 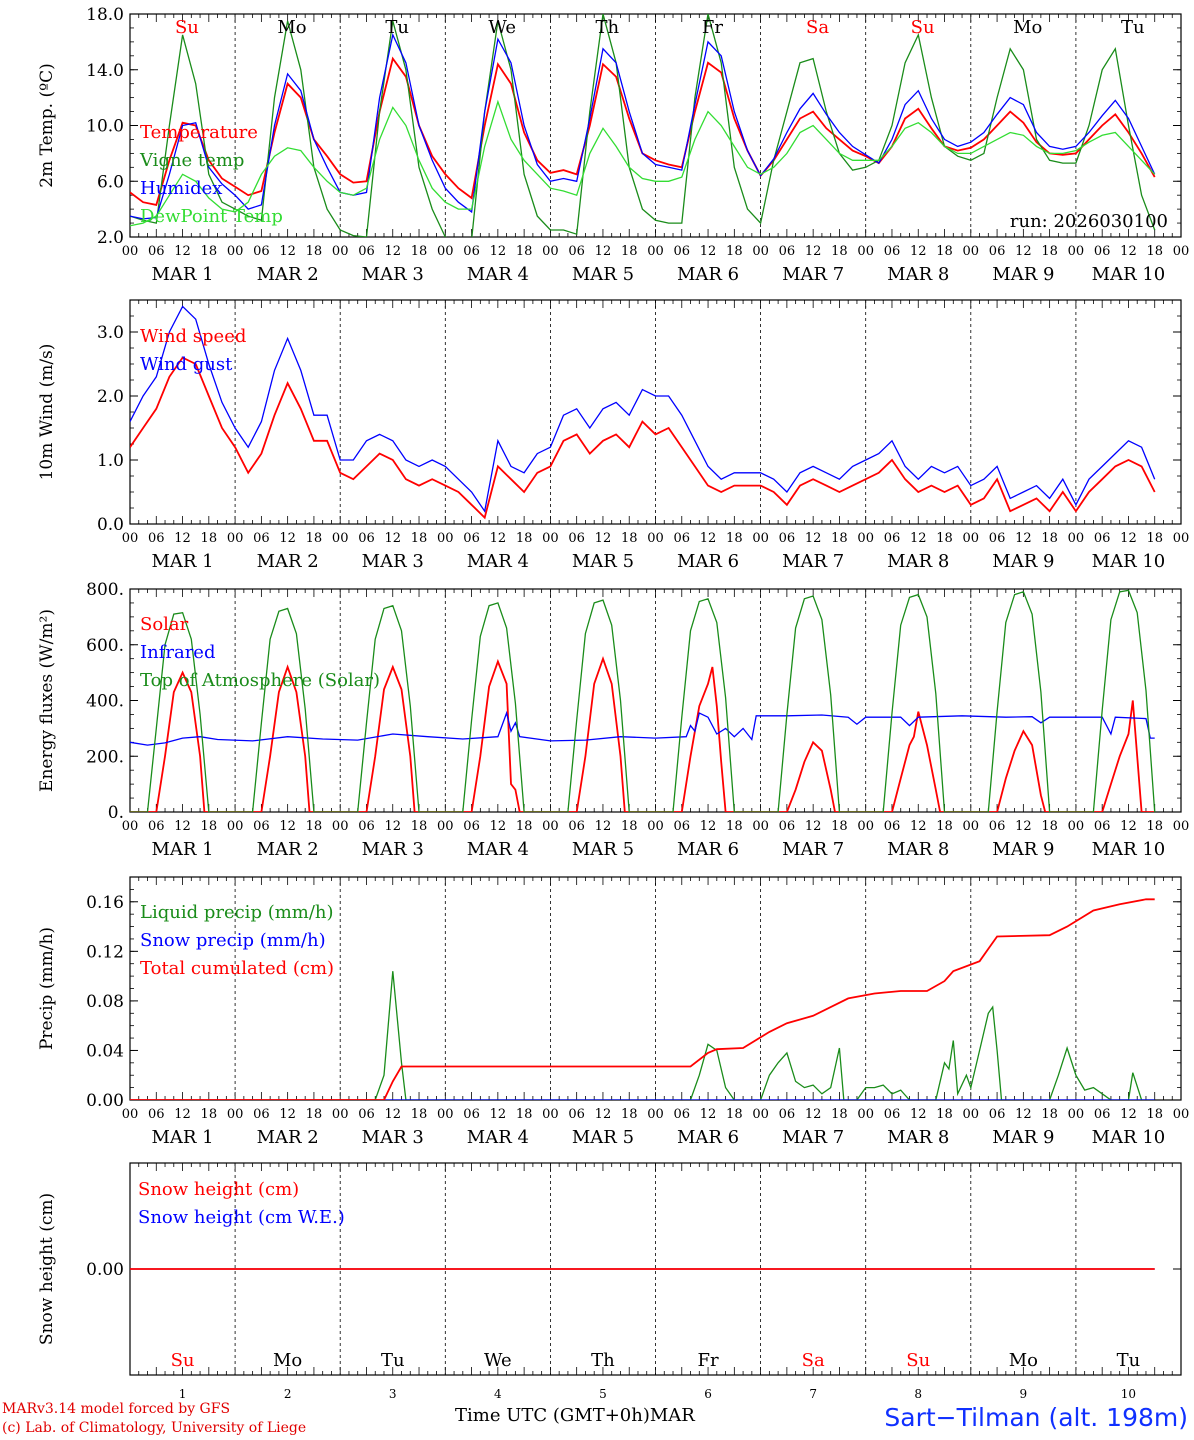 I want to click on y-tick-label: 0.00, so click(x=105, y=1270).